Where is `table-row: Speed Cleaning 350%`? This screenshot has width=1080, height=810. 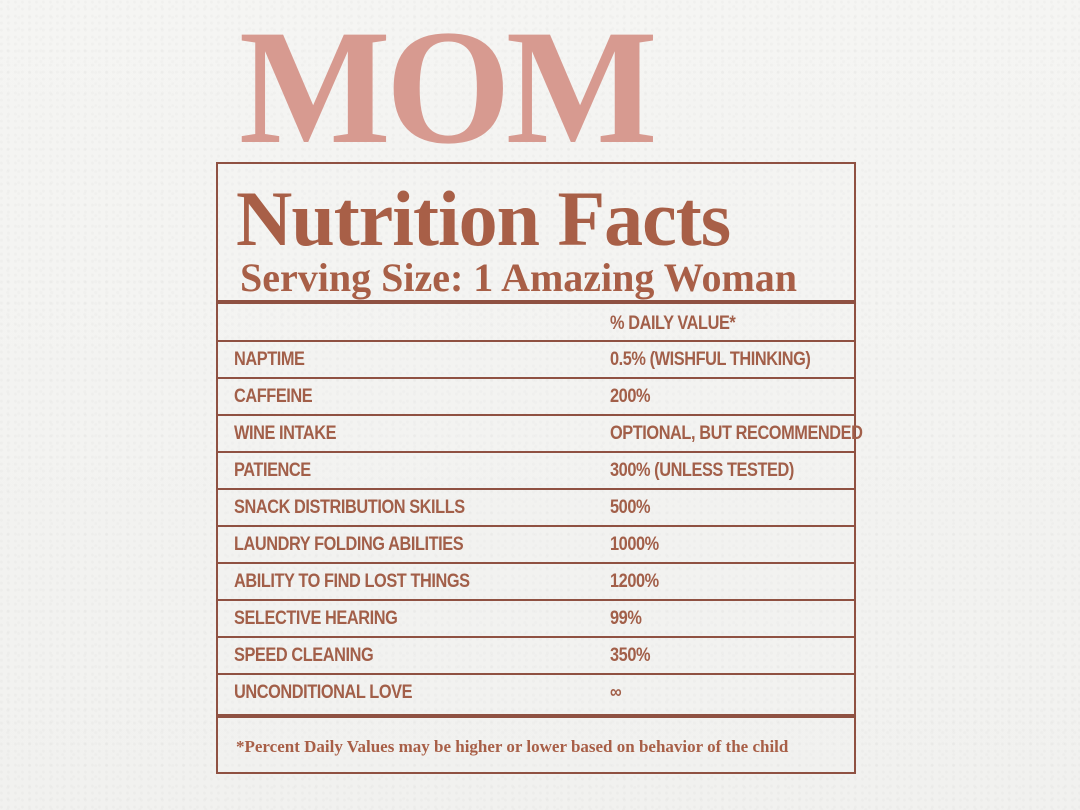 table-row: Speed Cleaning 350% is located at coordinates (536, 656).